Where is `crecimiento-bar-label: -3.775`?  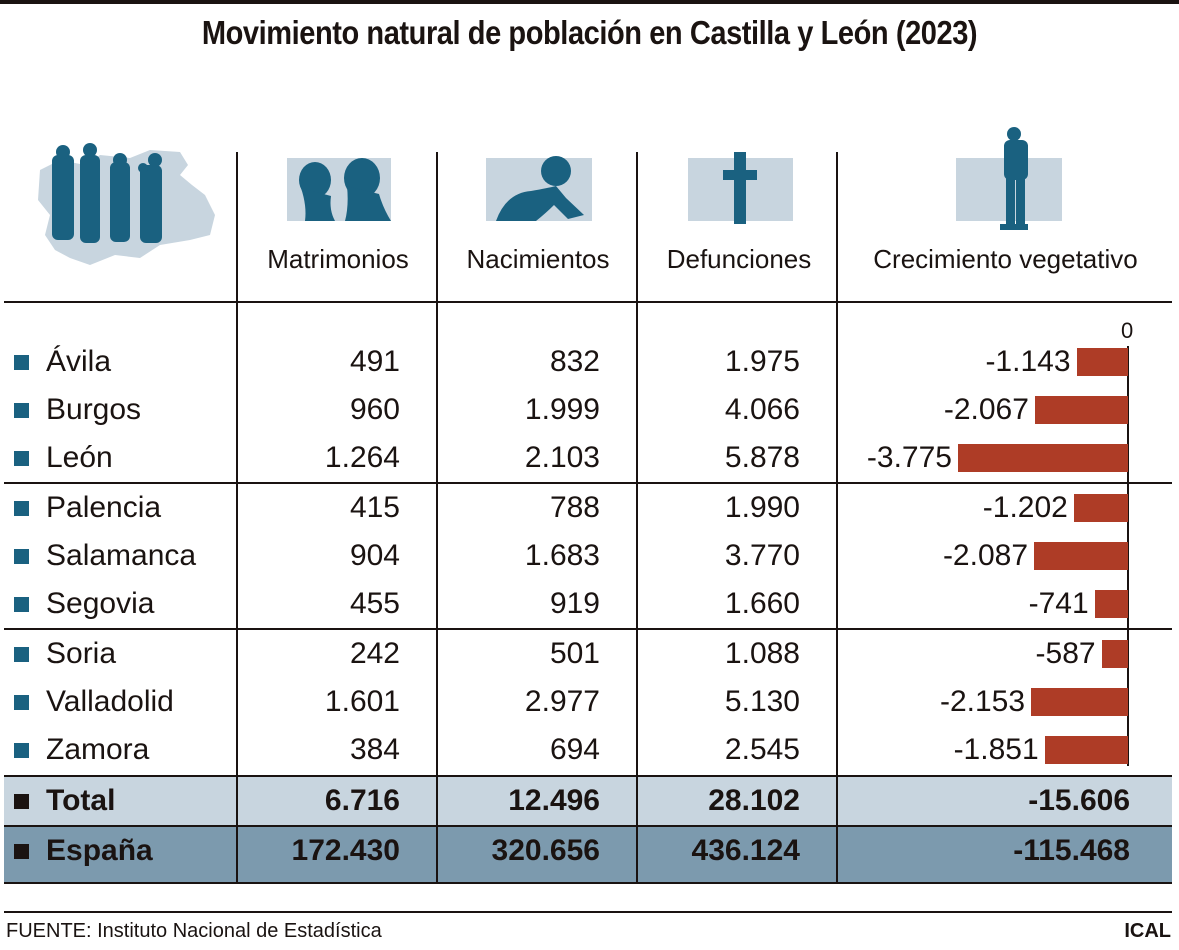
crecimiento-bar-label: -3.775 is located at coordinates (909, 457).